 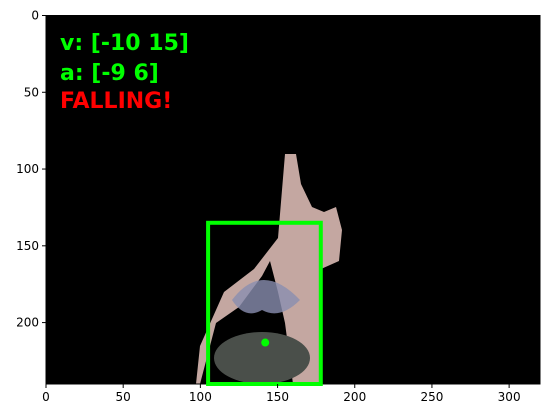 I want to click on y-tick-label: 150, so click(x=27, y=246).